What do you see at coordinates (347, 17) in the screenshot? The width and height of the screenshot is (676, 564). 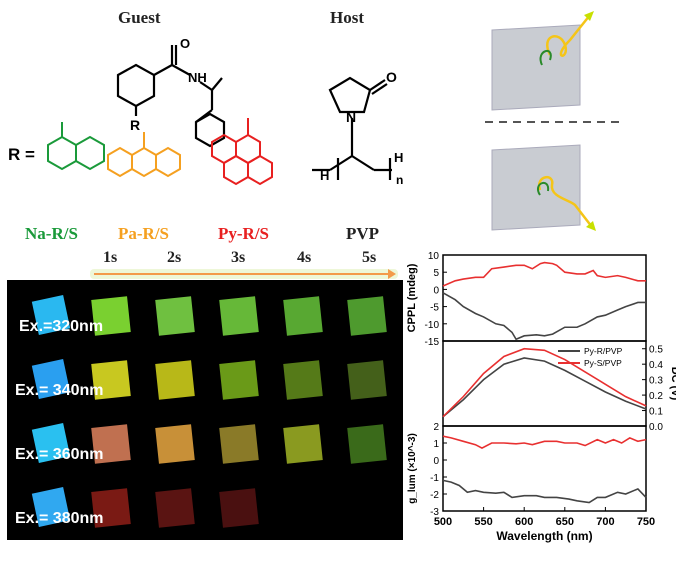 I see `host-header: Host` at bounding box center [347, 17].